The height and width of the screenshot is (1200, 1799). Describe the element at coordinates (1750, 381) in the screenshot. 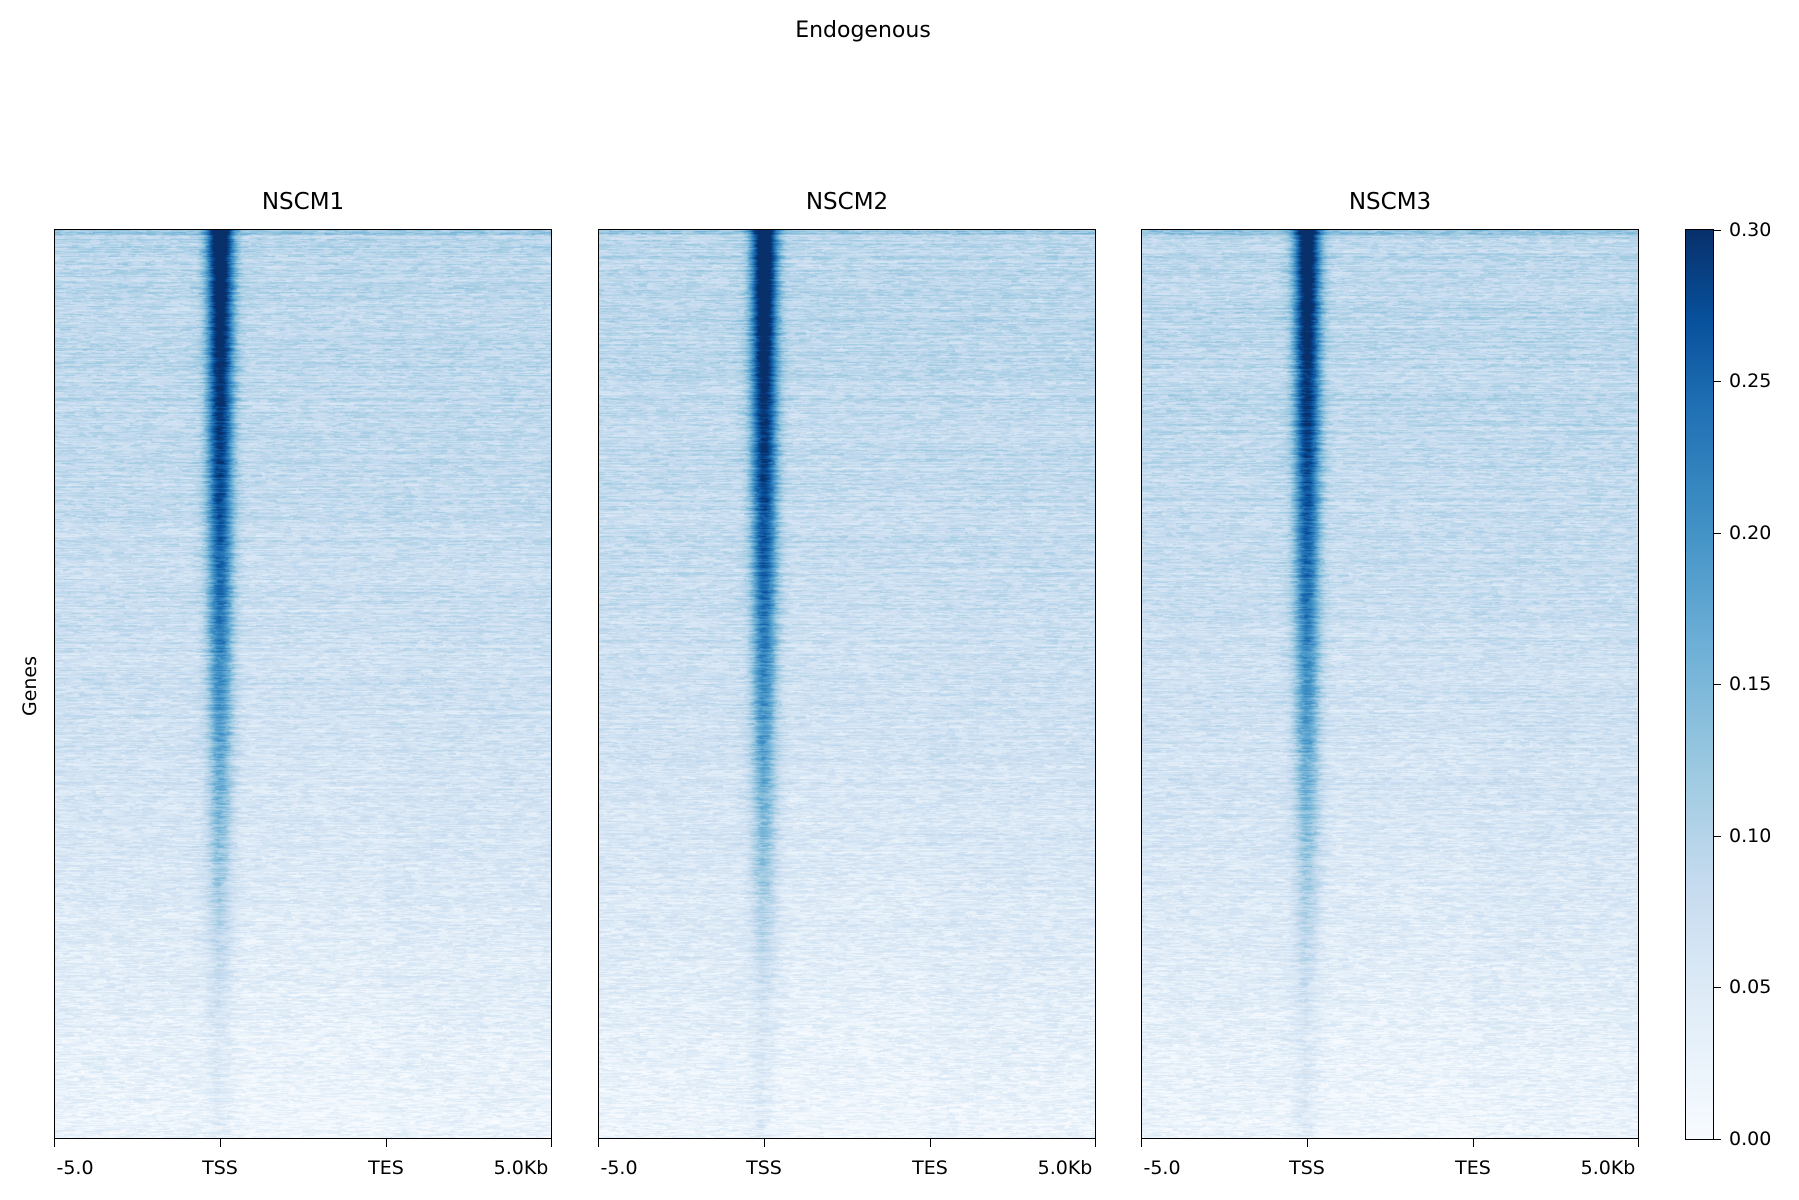

I see `colorbar-tick-label: 0.25` at that location.